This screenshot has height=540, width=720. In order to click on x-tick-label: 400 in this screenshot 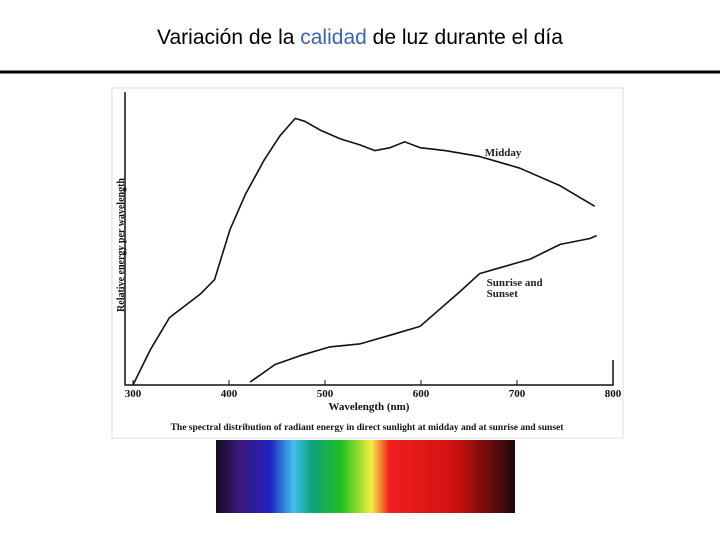, I will do `click(229, 394)`.